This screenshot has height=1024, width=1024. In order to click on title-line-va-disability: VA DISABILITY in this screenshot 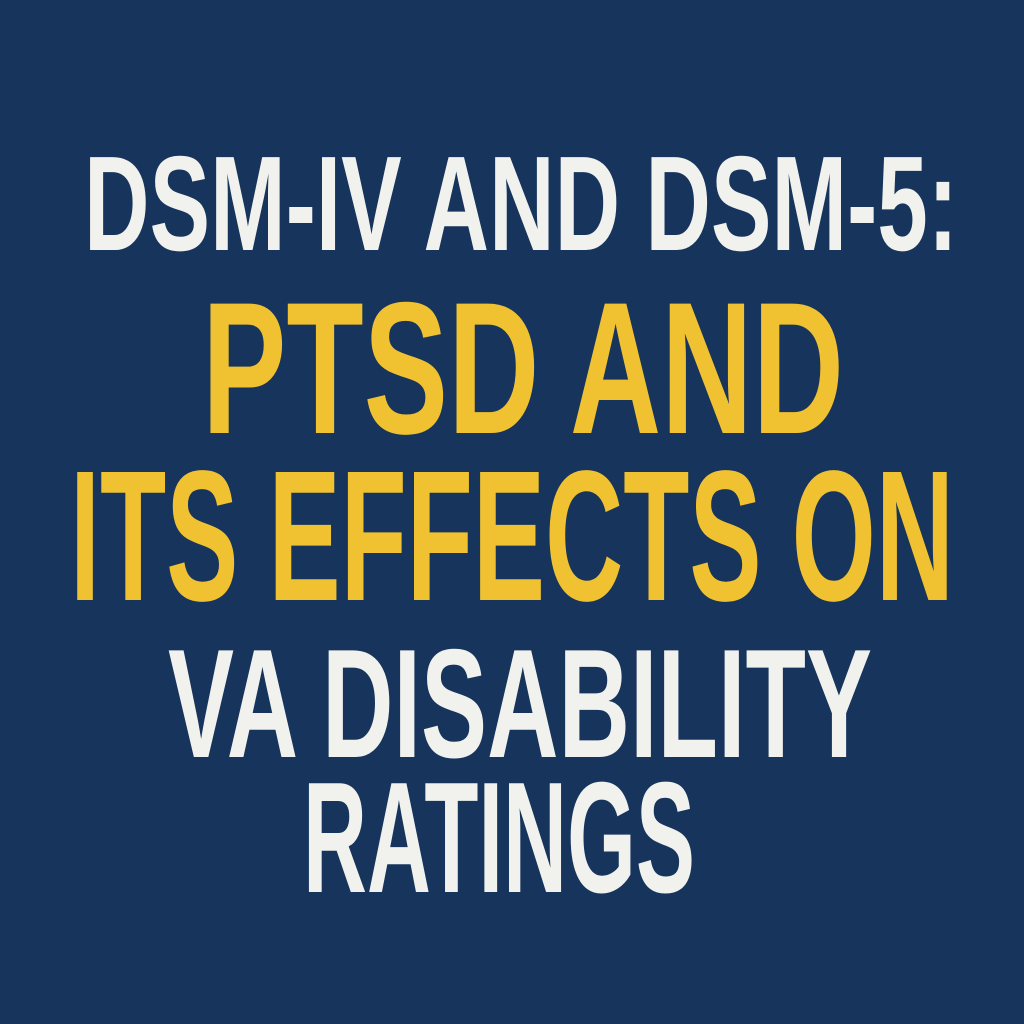, I will do `click(520, 703)`.